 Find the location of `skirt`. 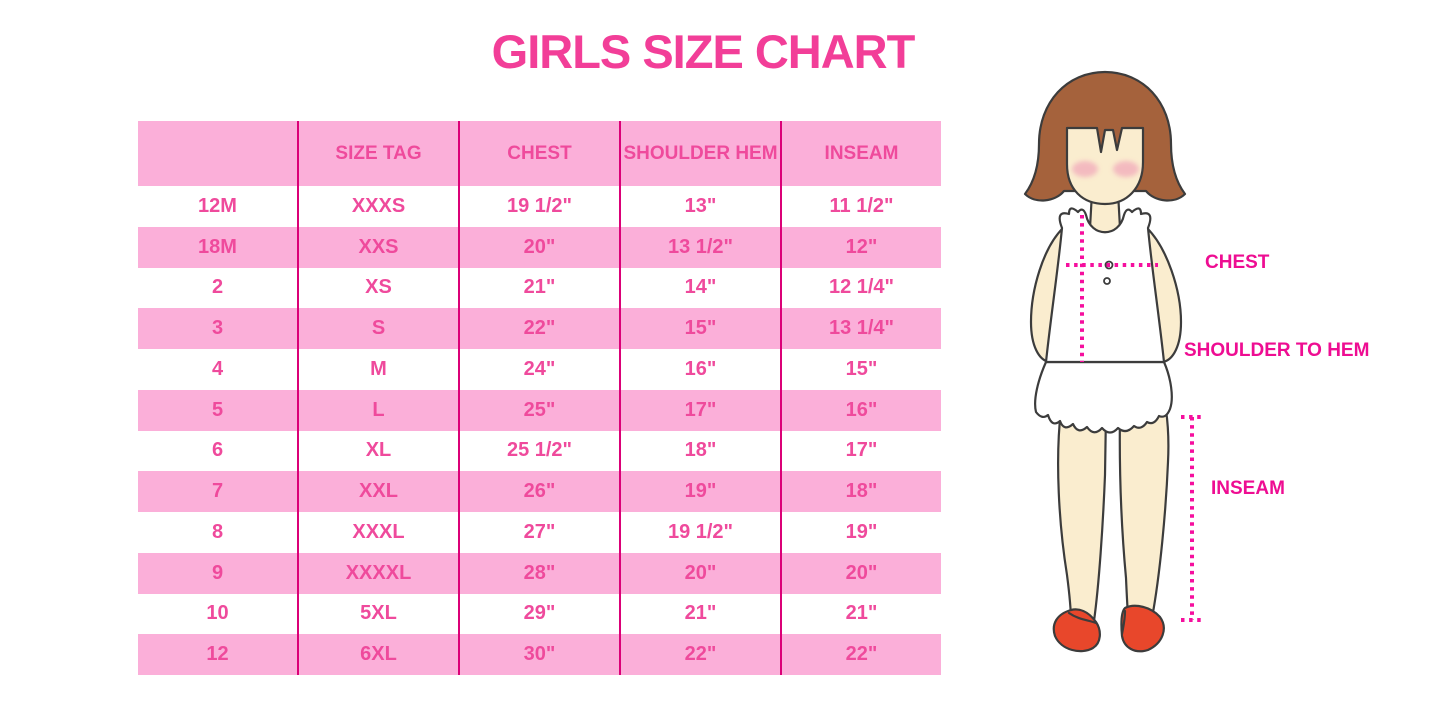

skirt is located at coordinates (1103, 397).